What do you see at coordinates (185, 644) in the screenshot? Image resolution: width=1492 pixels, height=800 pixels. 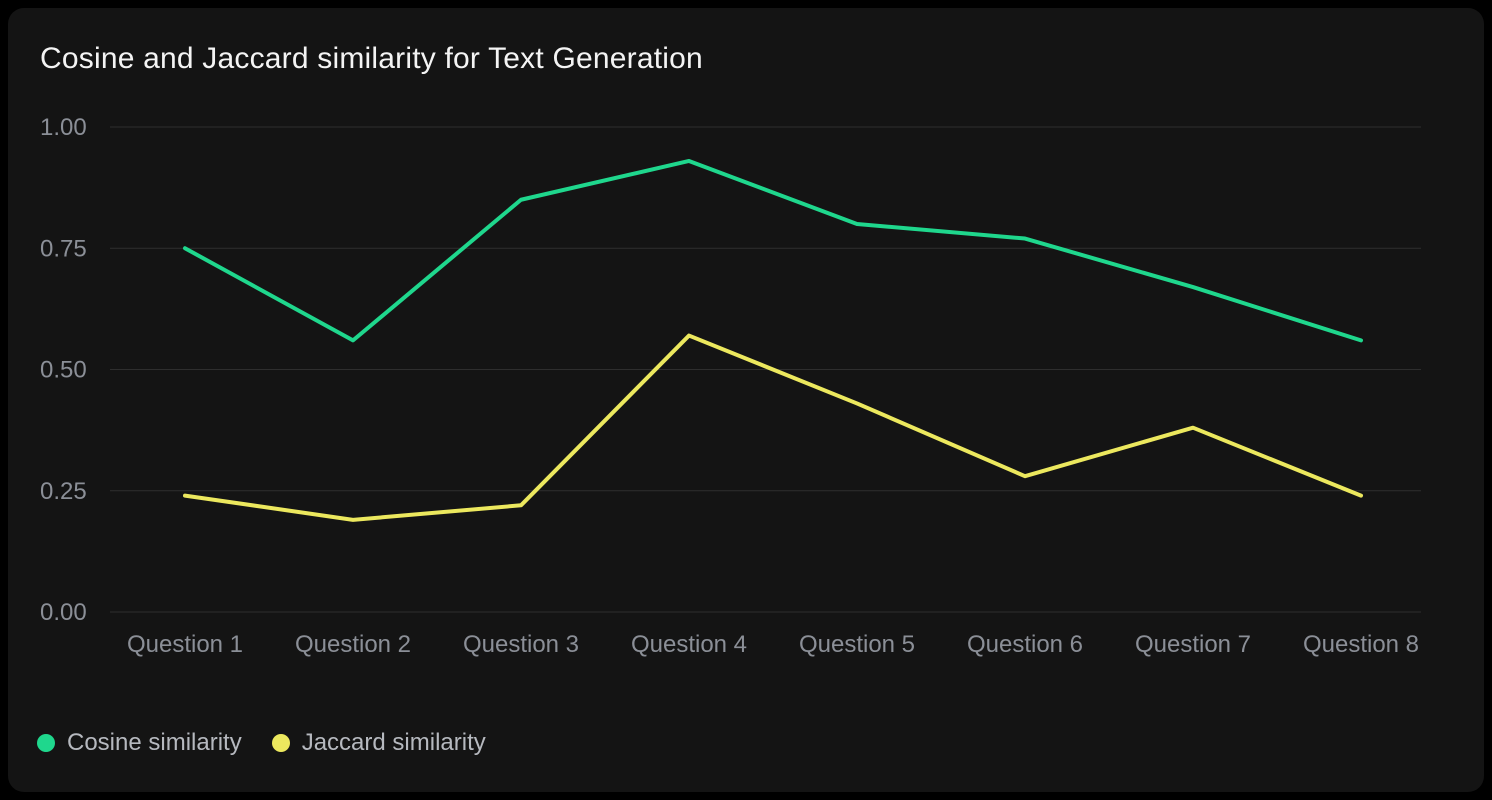 I see `x-axis-tick-label: Question 1` at bounding box center [185, 644].